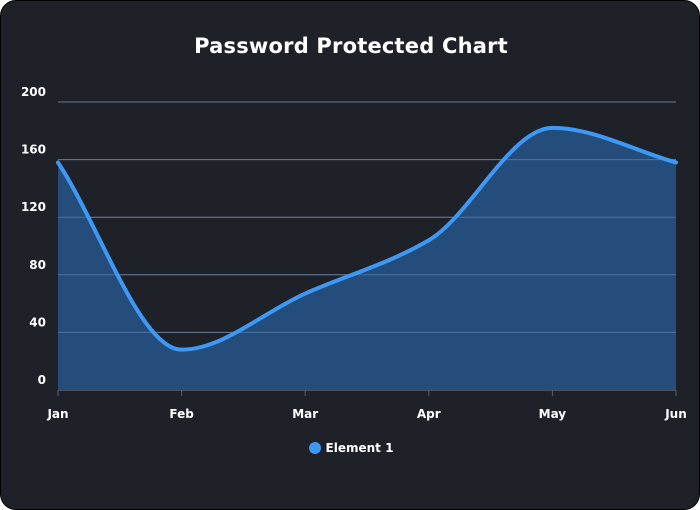 The height and width of the screenshot is (510, 700). I want to click on x-tick-label-apr: Apr, so click(429, 414).